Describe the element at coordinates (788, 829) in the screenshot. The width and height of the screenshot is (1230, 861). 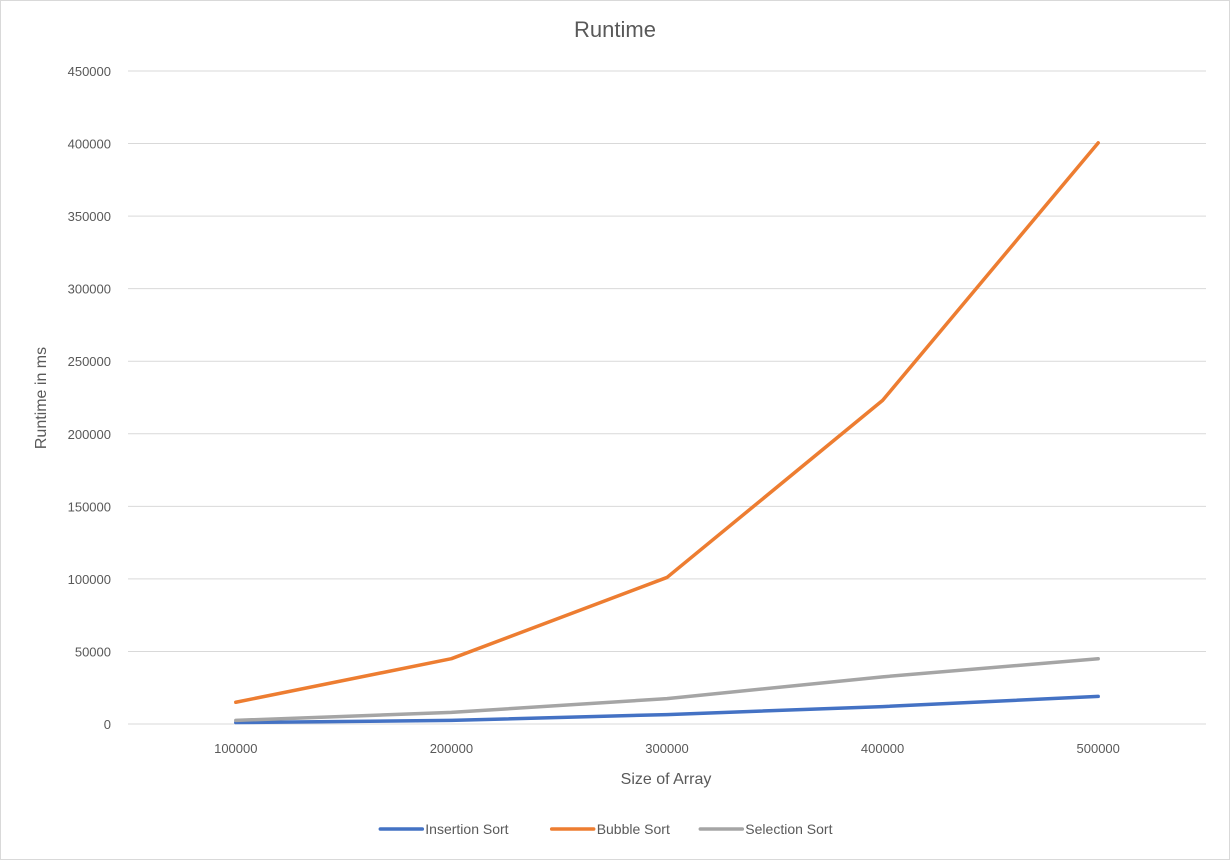
I see `legend-label-selection-sort: Selection Sort` at that location.